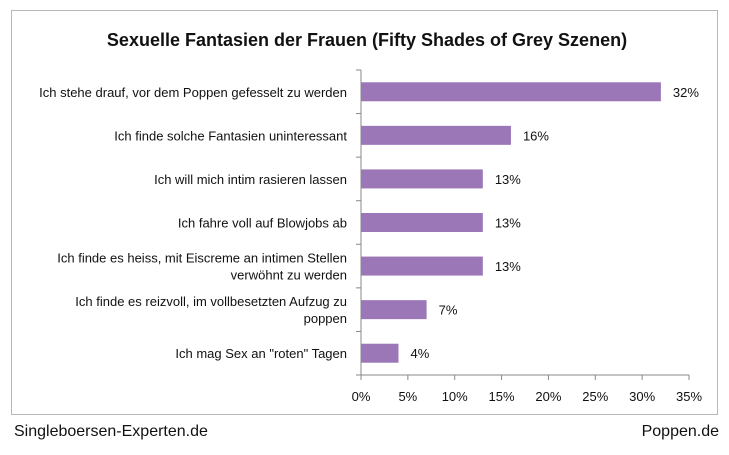 The width and height of the screenshot is (729, 455). Describe the element at coordinates (536, 135) in the screenshot. I see `data-label: 16%` at that location.